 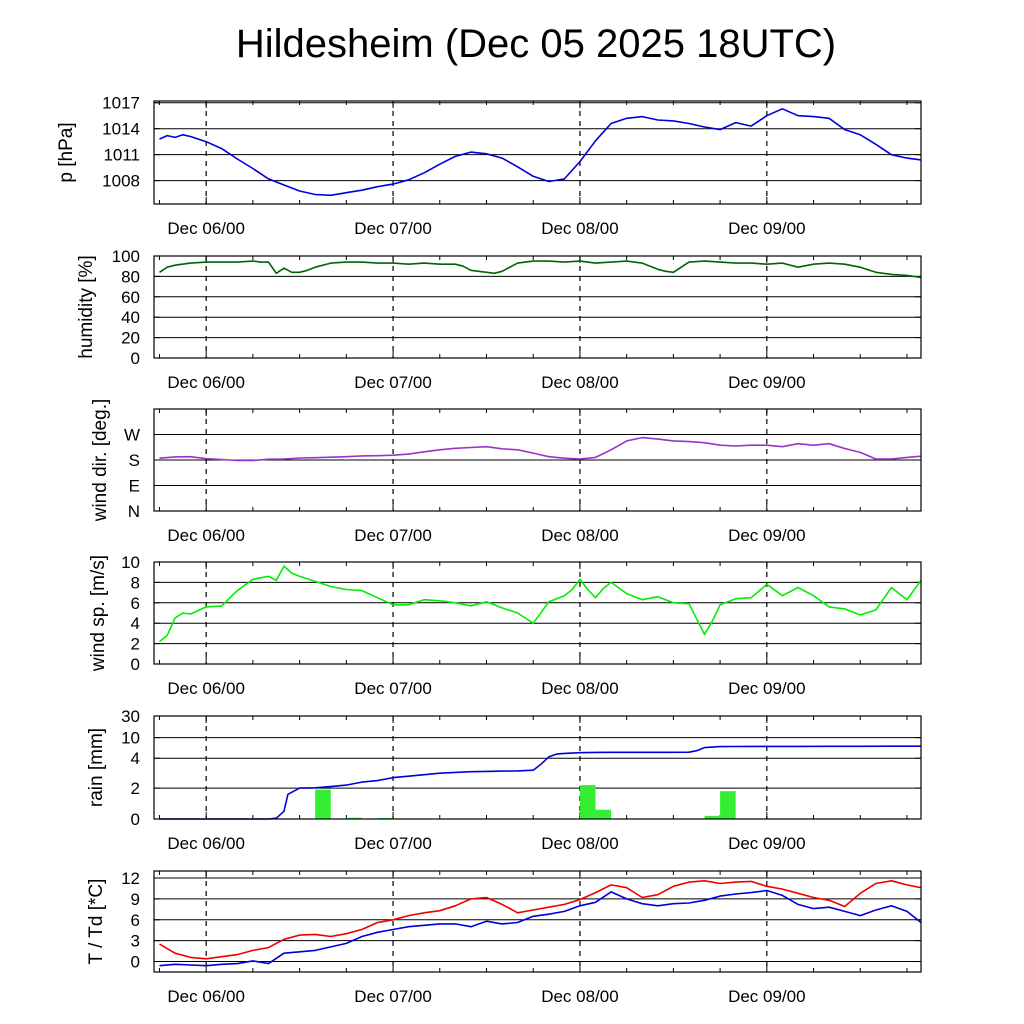 What do you see at coordinates (130, 338) in the screenshot?
I see `ytick-label: 20` at bounding box center [130, 338].